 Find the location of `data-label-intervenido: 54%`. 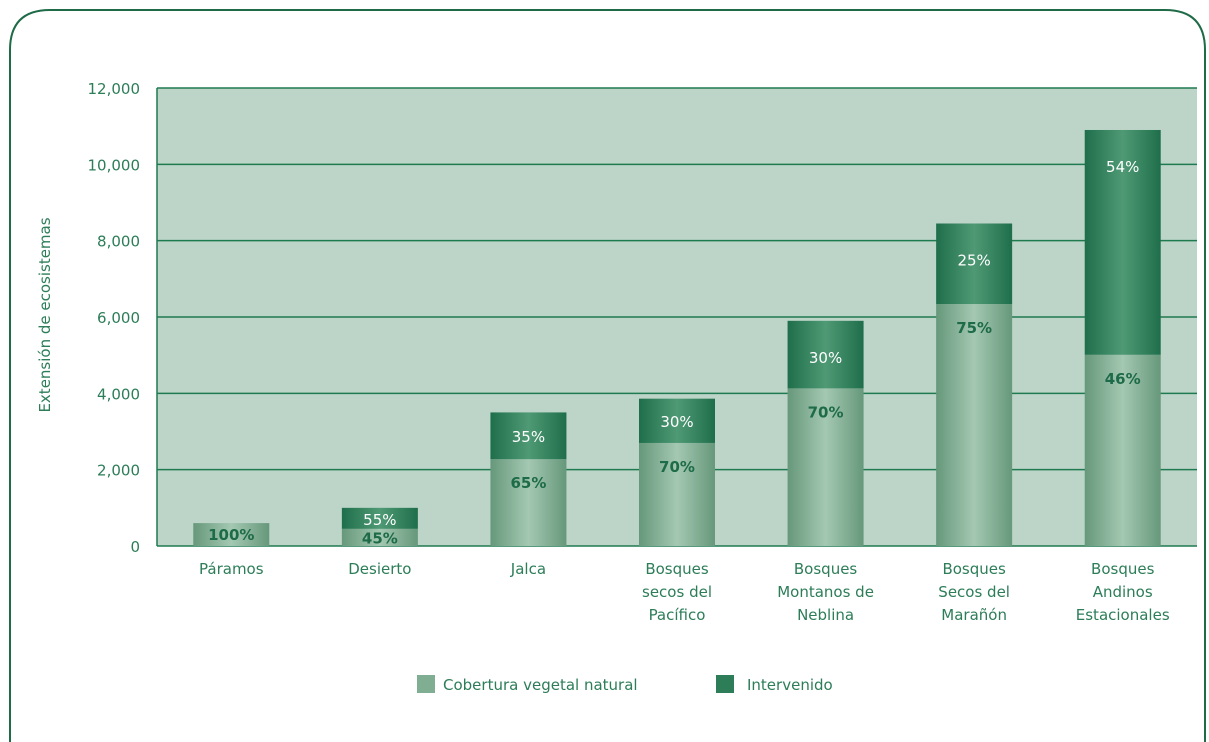

data-label-intervenido: 54% is located at coordinates (1122, 167).